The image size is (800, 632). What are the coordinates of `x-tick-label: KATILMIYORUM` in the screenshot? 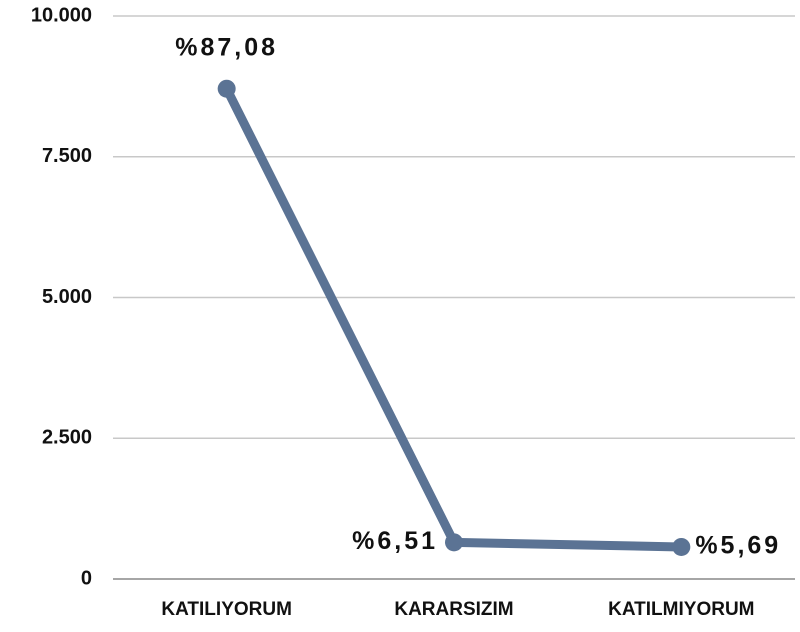 It's located at (681, 609).